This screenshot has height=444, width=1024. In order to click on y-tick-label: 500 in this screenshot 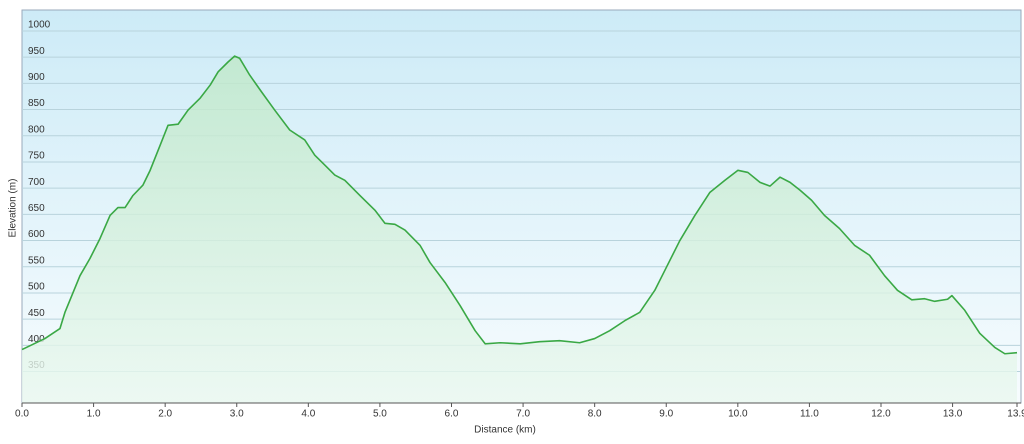, I will do `click(36, 287)`.